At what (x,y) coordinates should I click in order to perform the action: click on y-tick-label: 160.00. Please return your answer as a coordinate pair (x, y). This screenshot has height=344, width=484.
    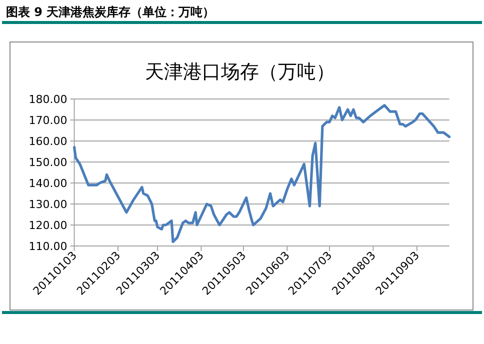
    Looking at the image, I should click on (48, 141).